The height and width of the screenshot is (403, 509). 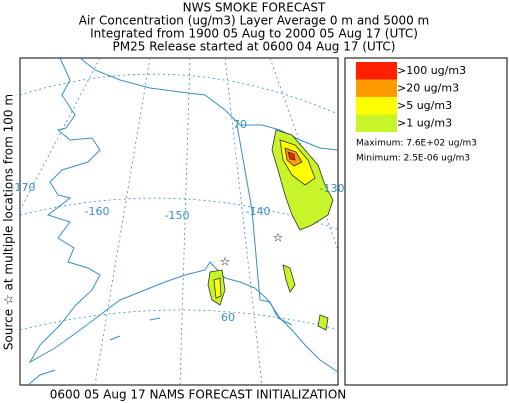 I want to click on graticule-label: 60, so click(x=228, y=317).